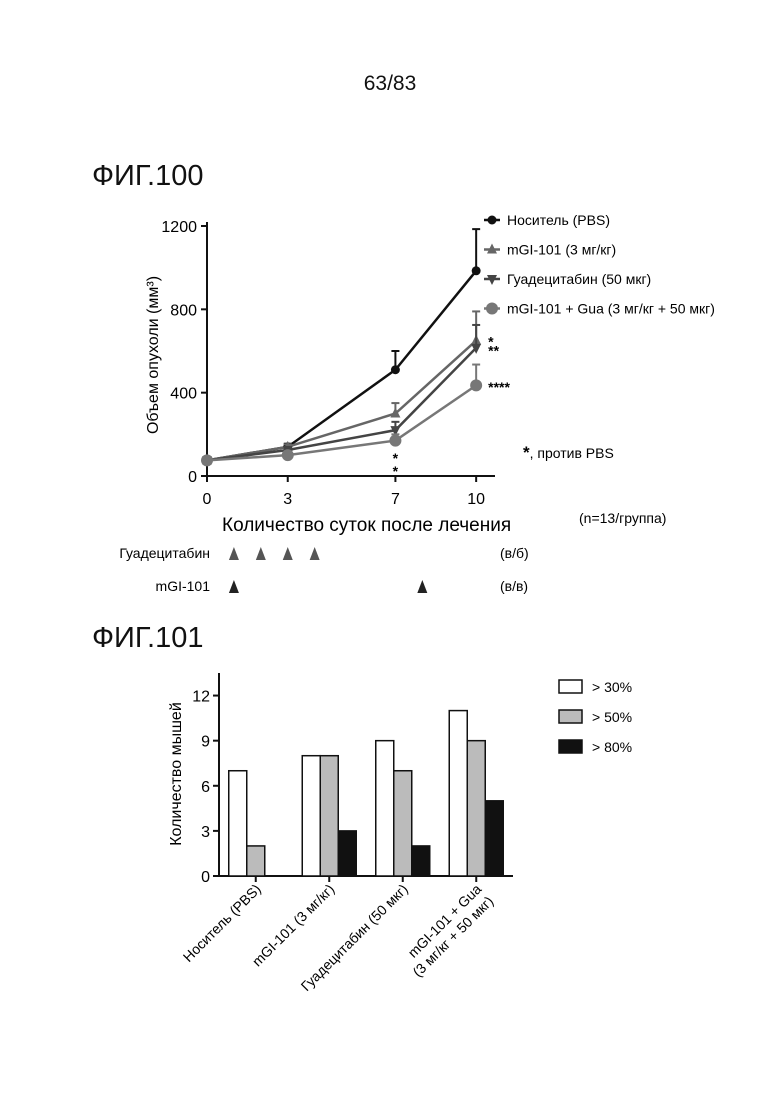  I want to click on legend-label: > 30%, so click(612, 687).